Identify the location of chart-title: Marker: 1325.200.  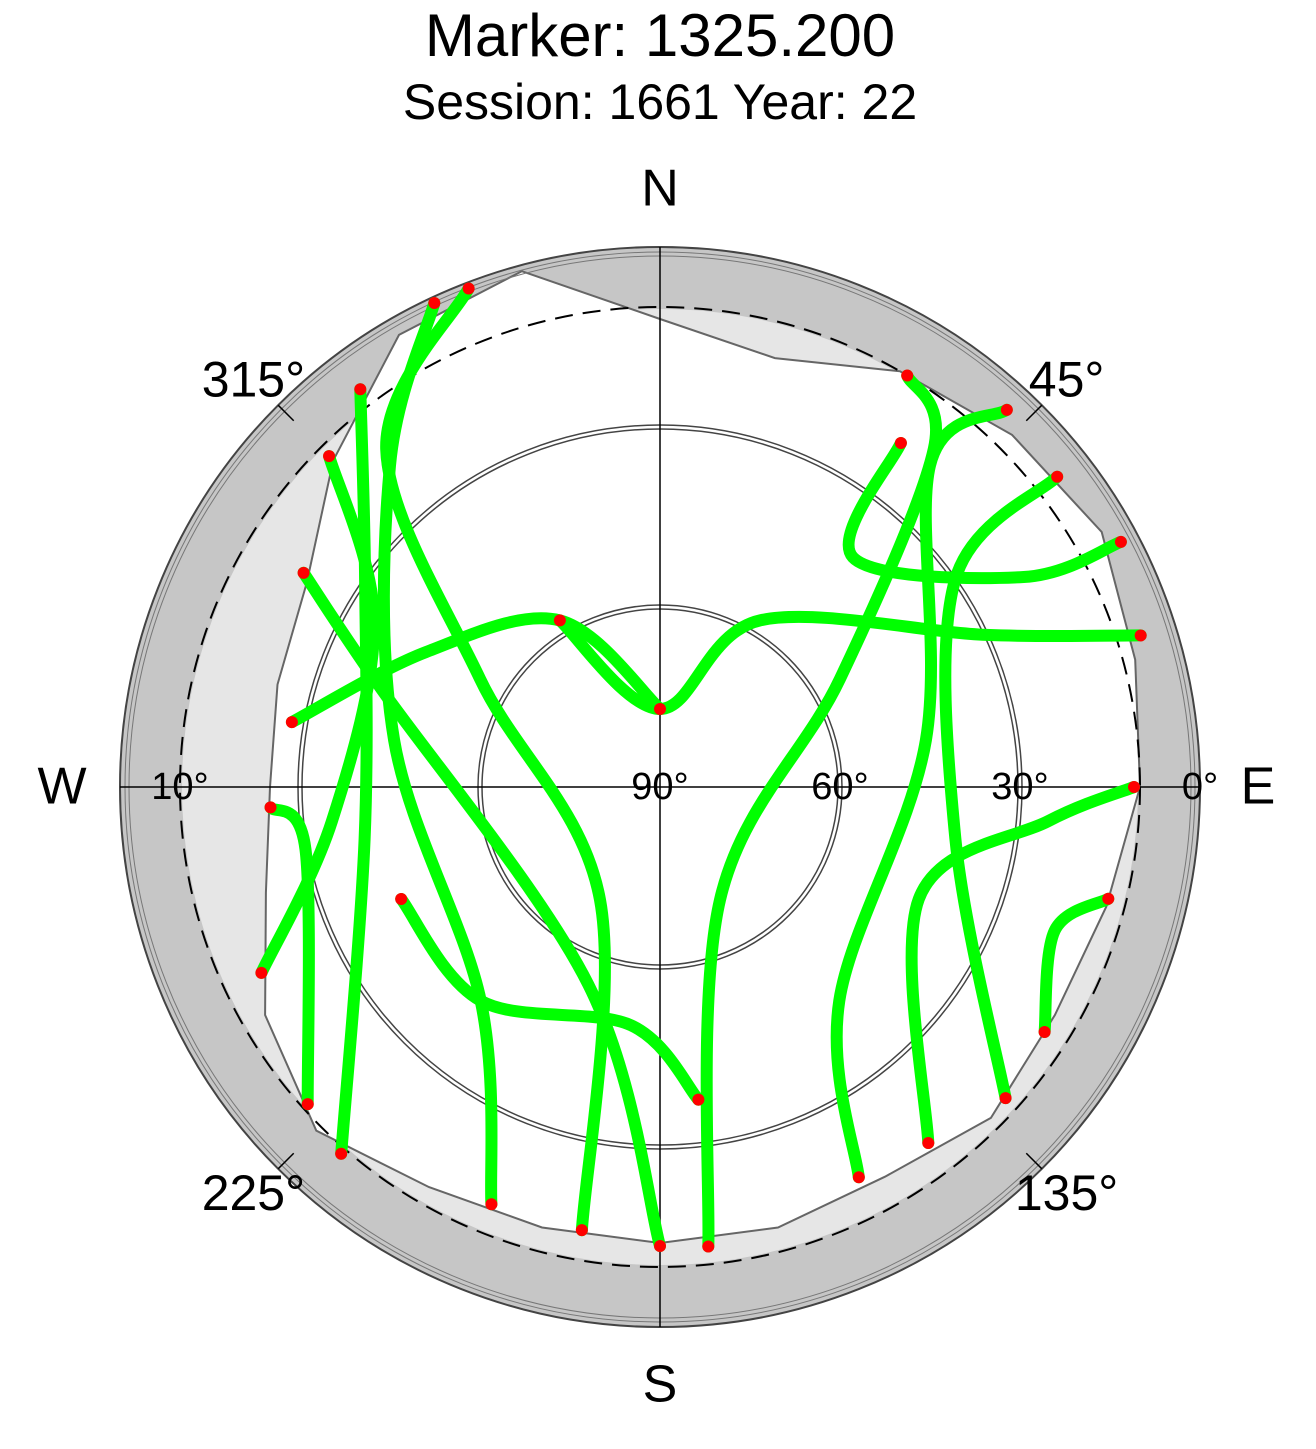
(660, 35).